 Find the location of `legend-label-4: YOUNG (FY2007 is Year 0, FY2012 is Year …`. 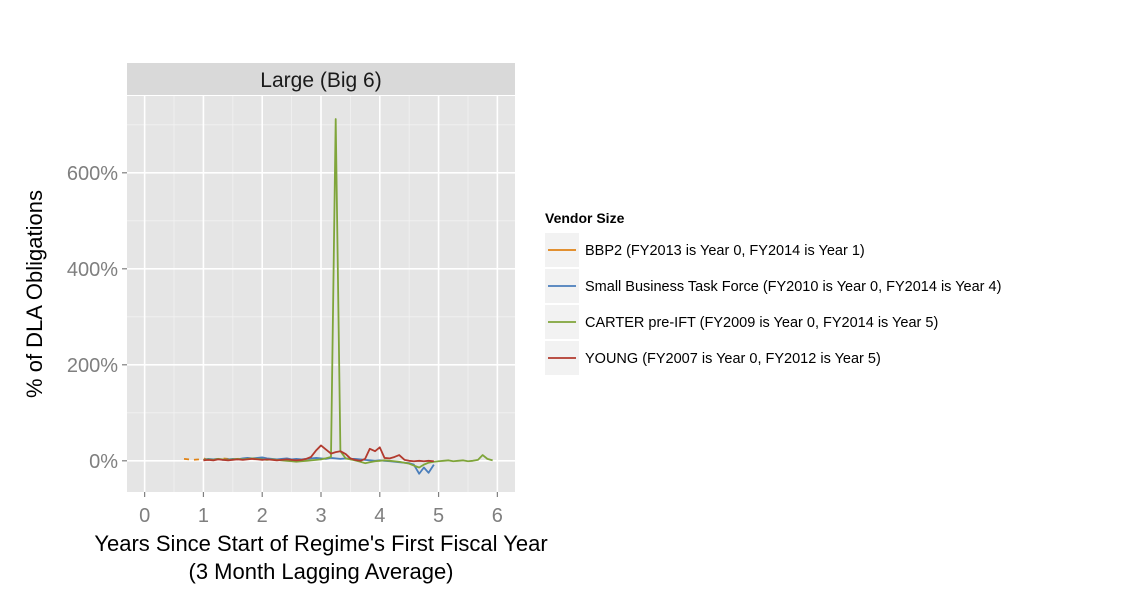

legend-label-4: YOUNG (FY2007 is Year 0, FY2012 is Year … is located at coordinates (733, 359).